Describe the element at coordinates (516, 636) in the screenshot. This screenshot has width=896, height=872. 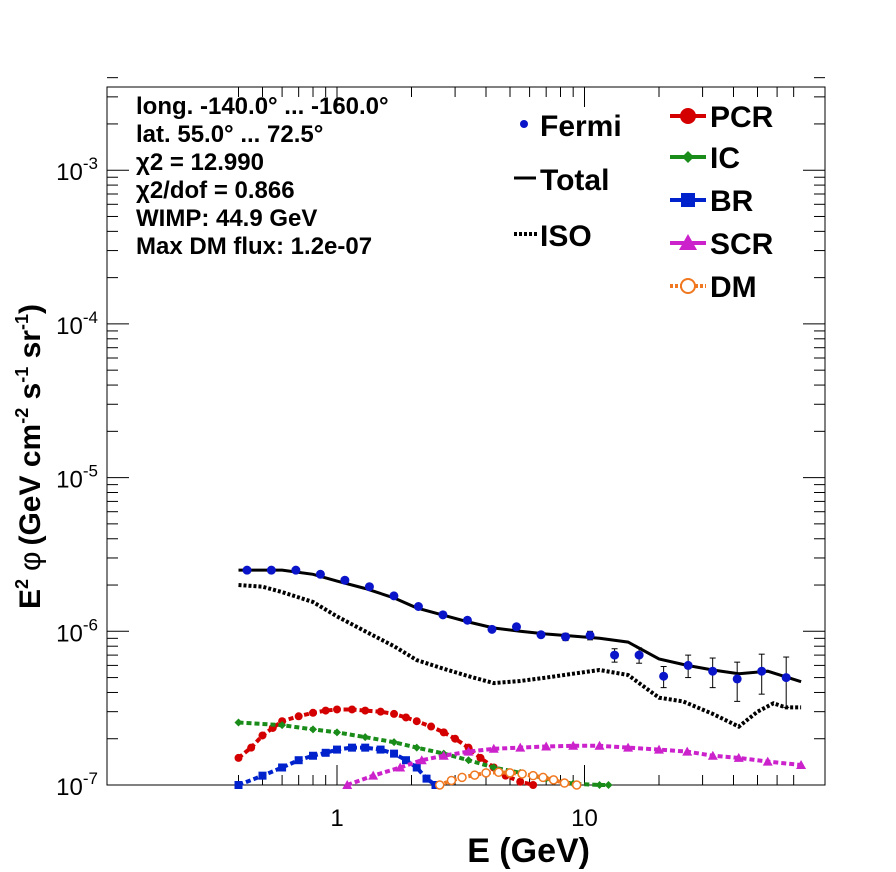
I see `fermi-points` at that location.